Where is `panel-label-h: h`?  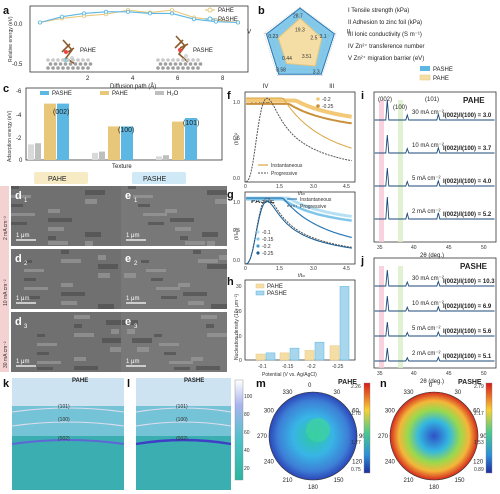 panel-label-h: h is located at coordinates (230, 282).